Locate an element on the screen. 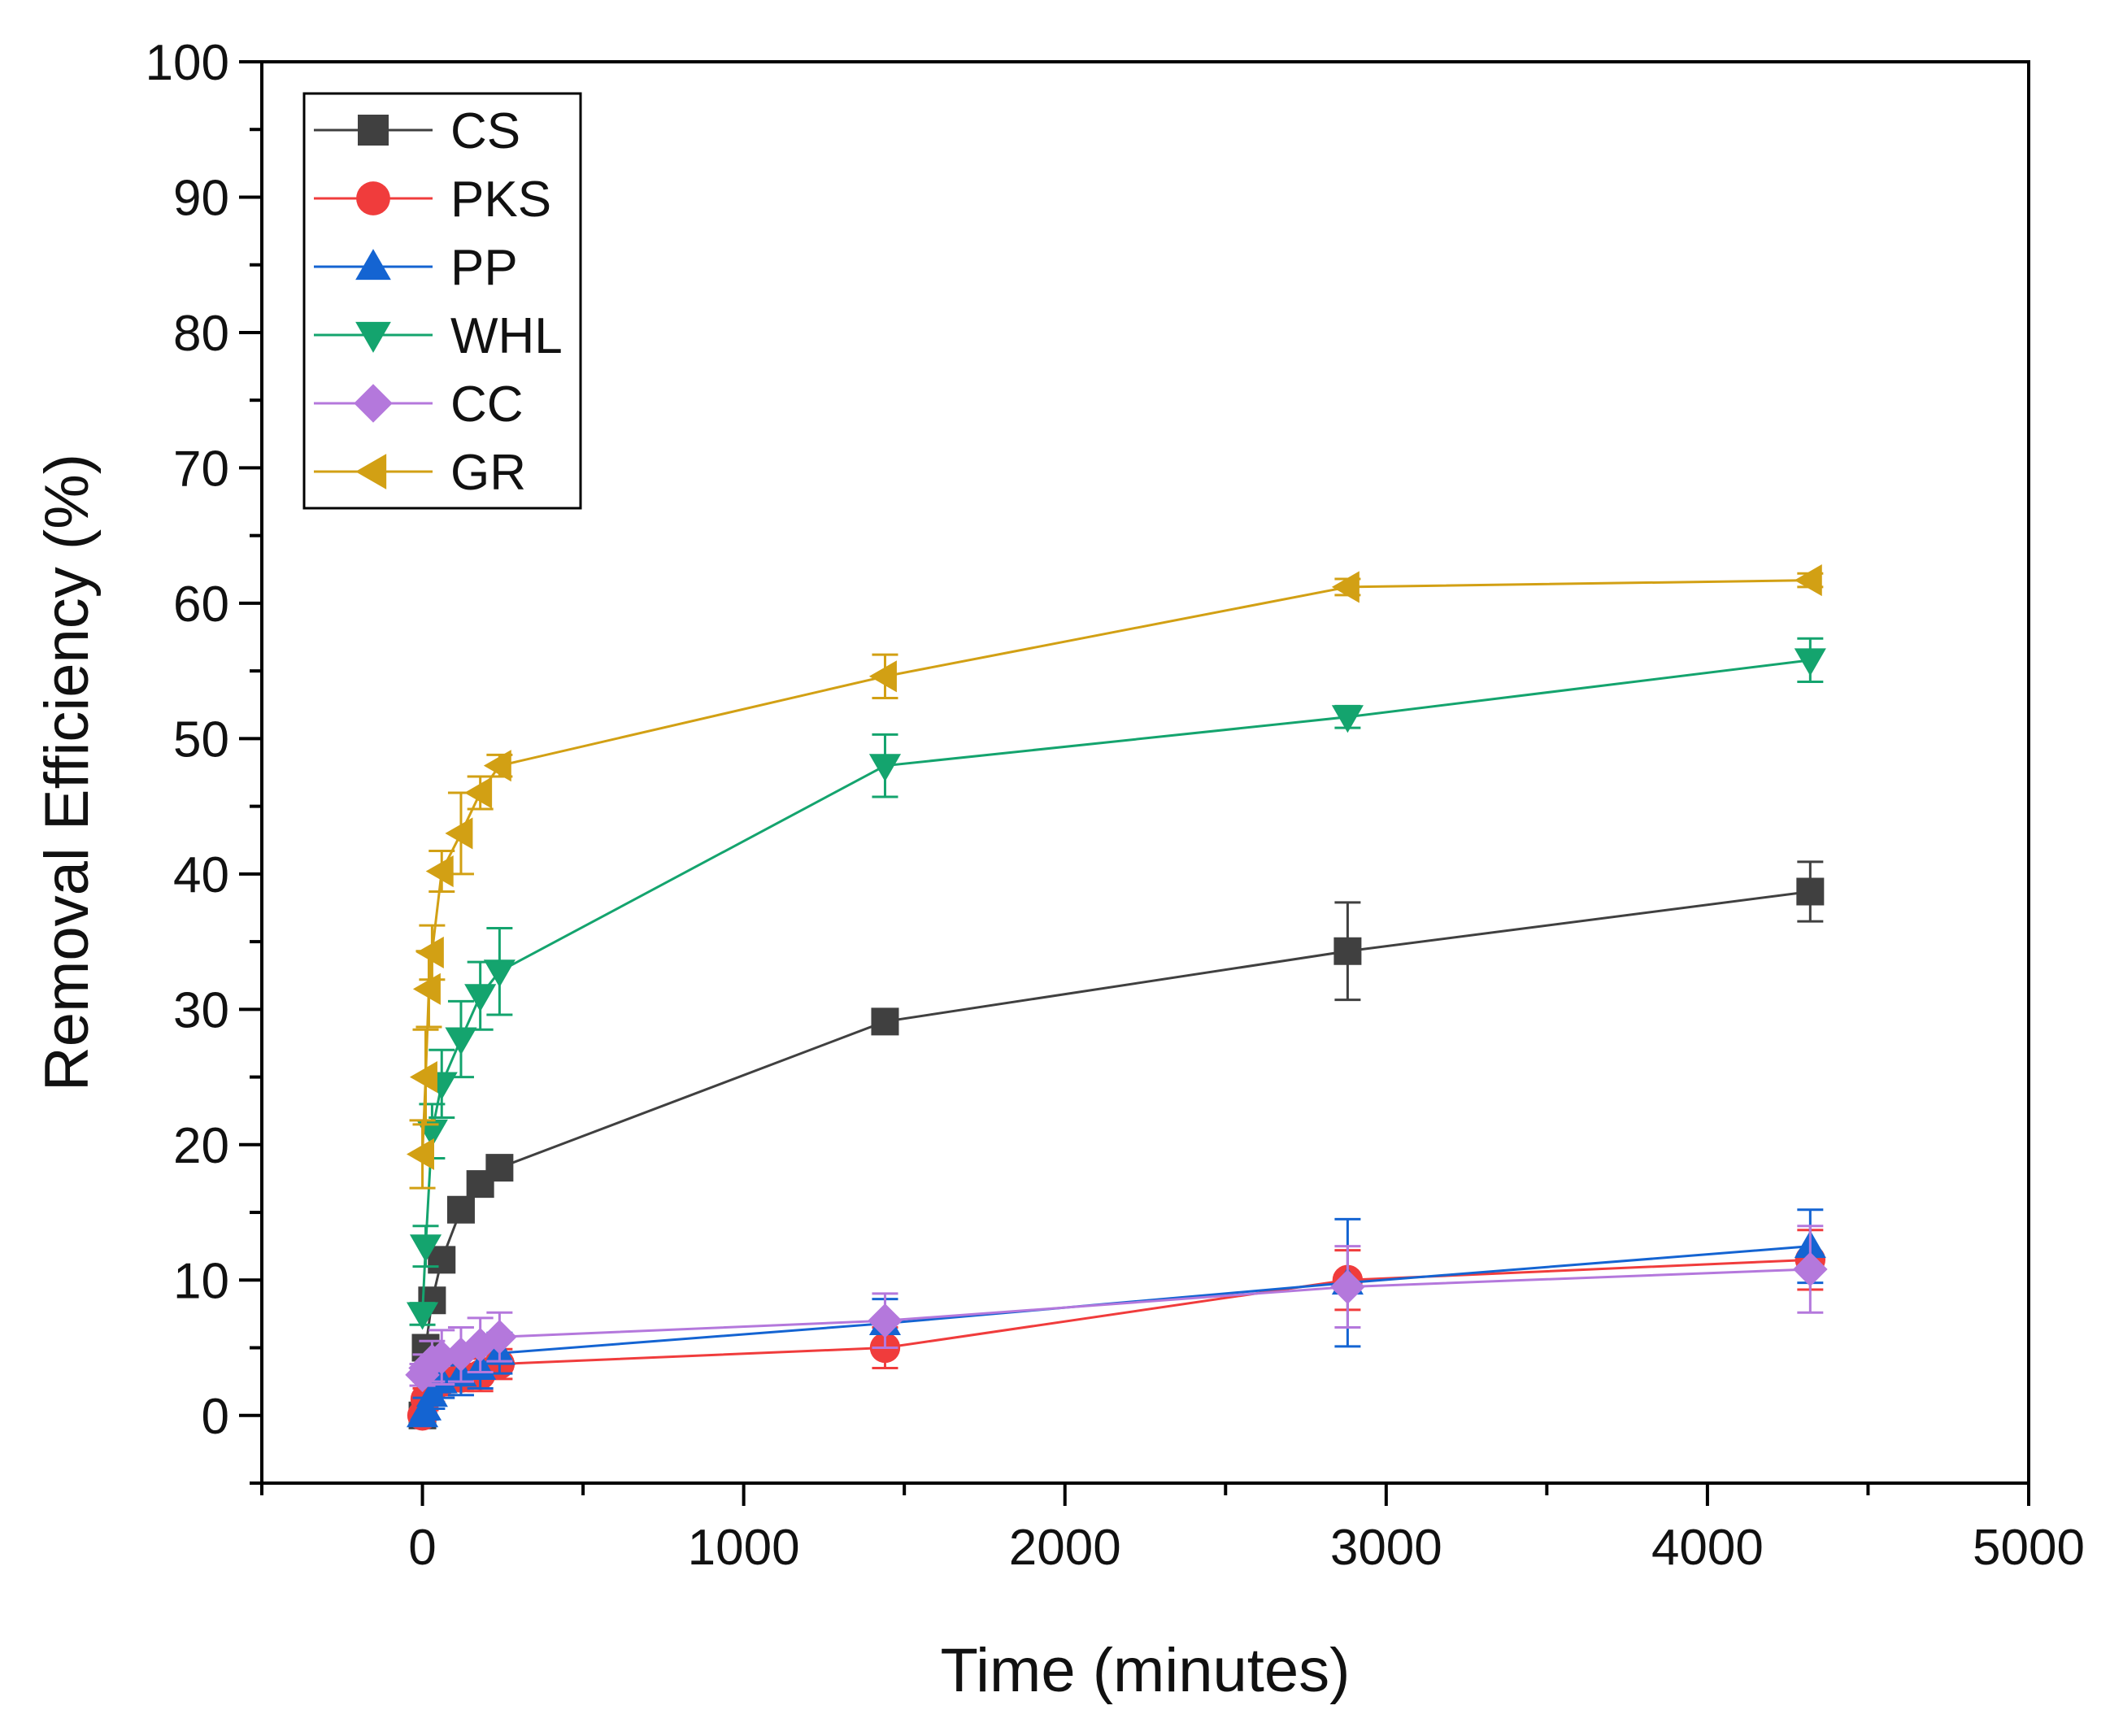 This screenshot has width=2123, height=1736. legend-item-pks: PKS is located at coordinates (433, 200).